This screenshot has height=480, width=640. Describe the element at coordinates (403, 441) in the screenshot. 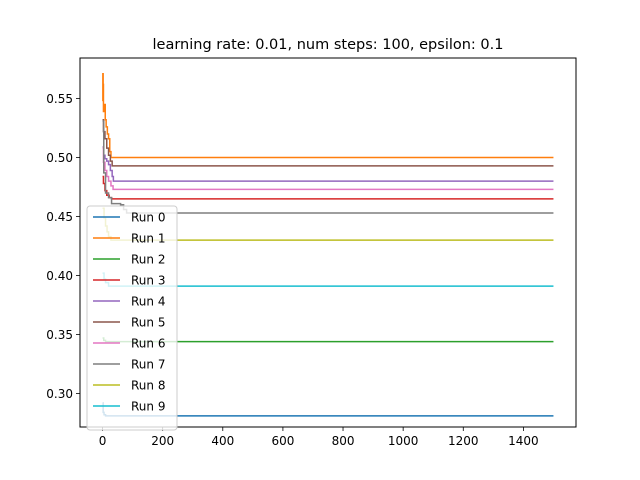

I see `x-tick-label: 1000` at that location.